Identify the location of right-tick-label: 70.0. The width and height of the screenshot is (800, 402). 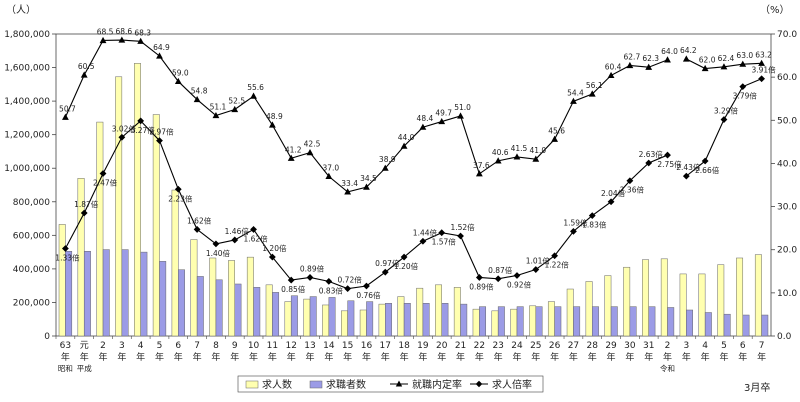
(787, 35).